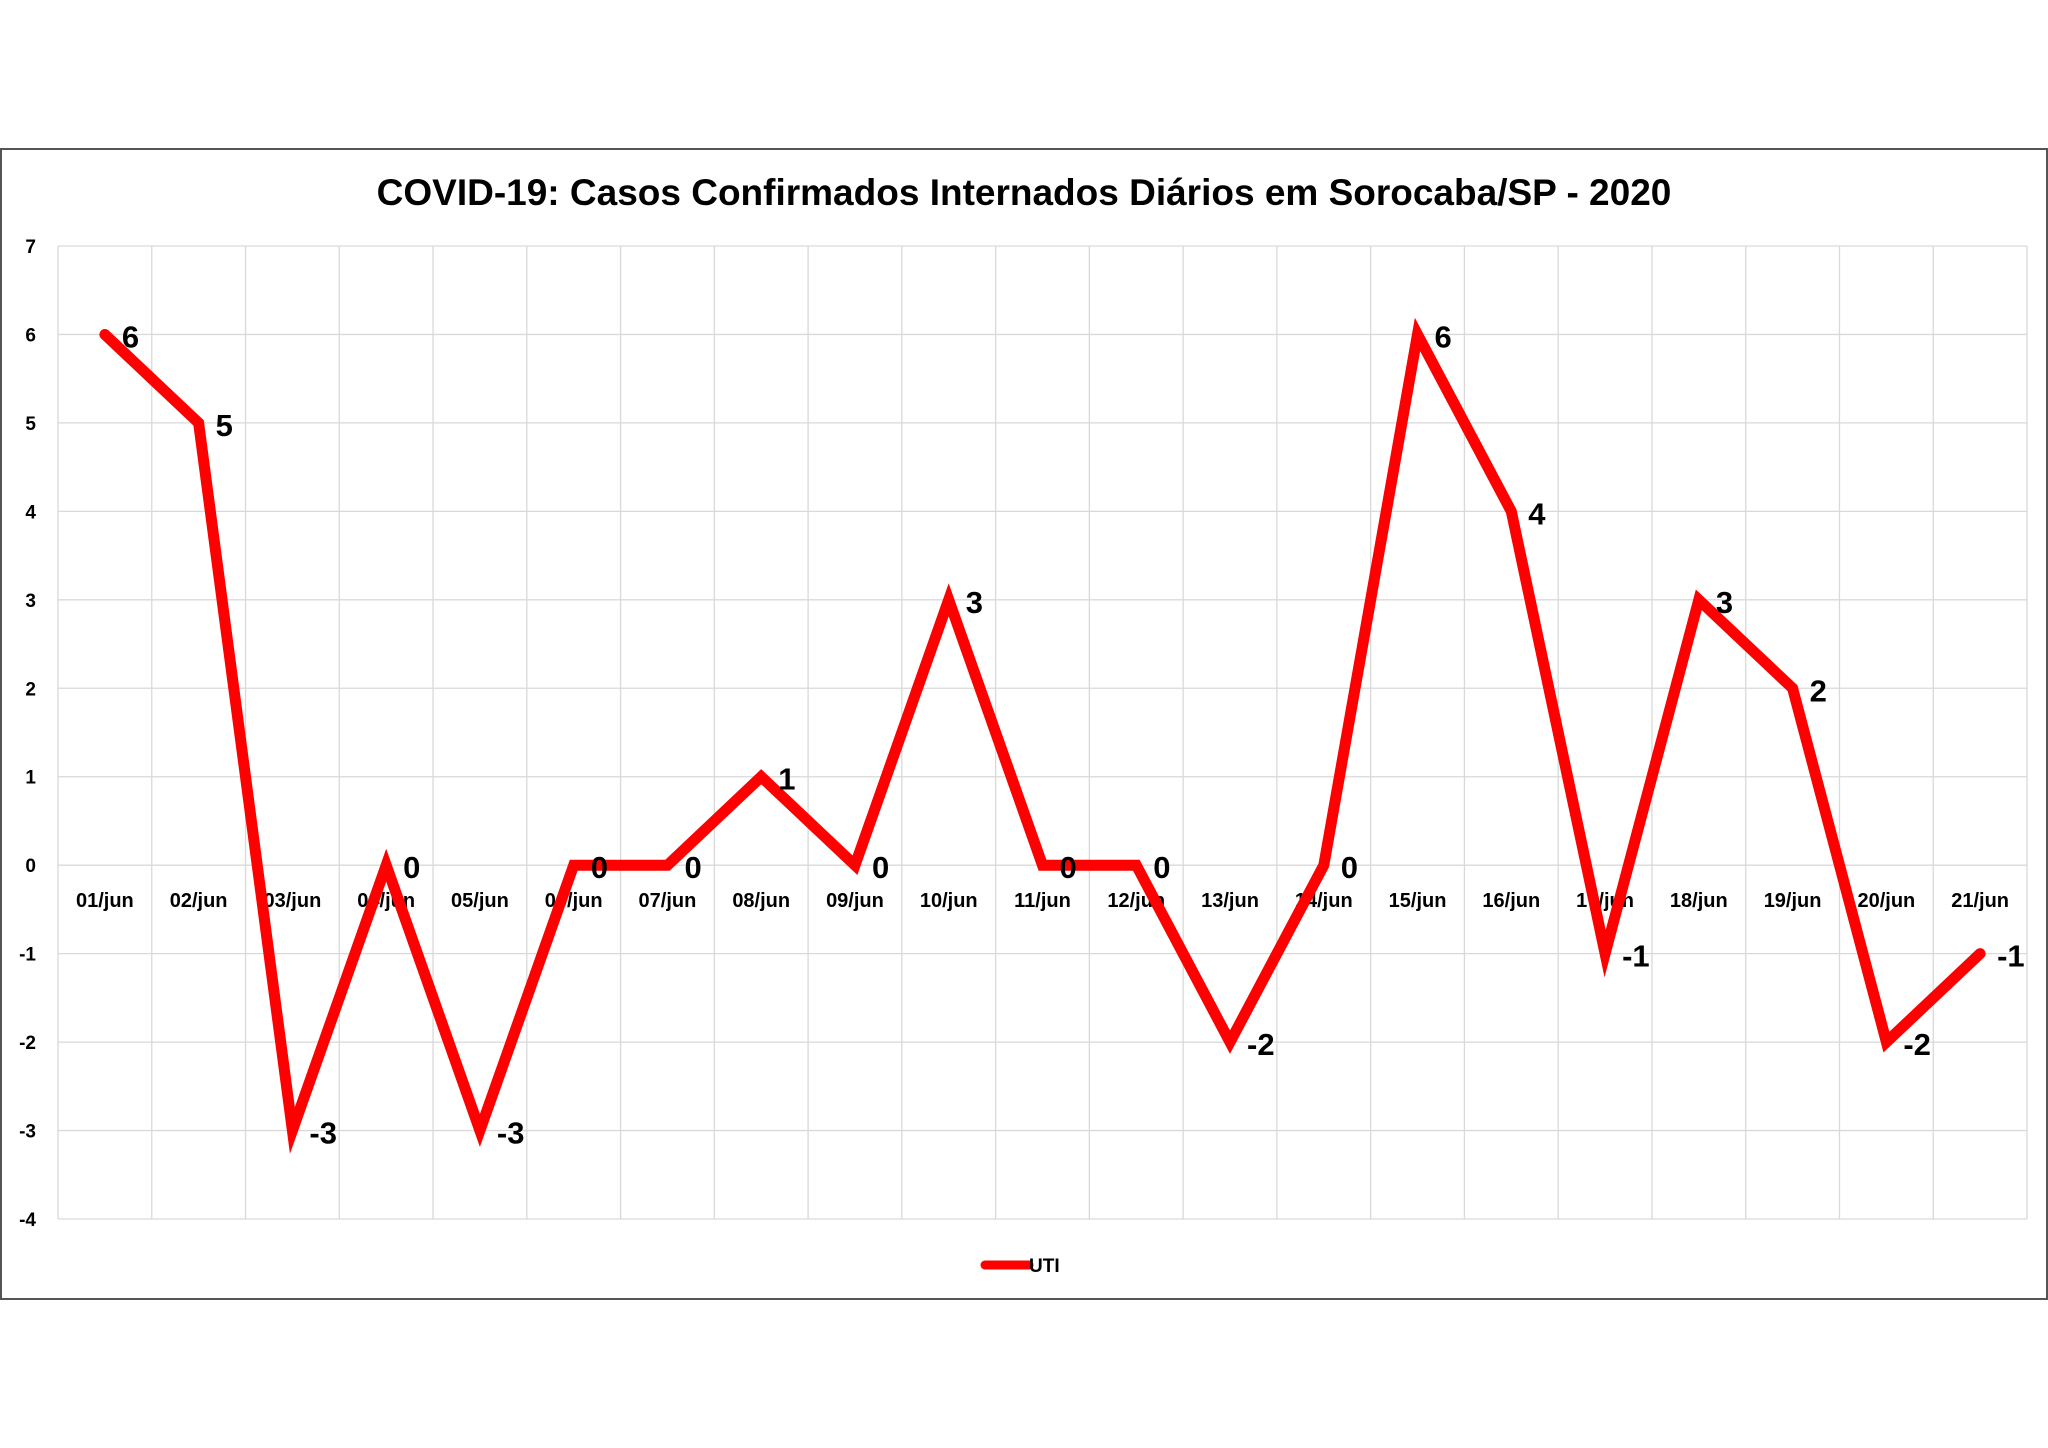 The height and width of the screenshot is (1448, 2048). Describe the element at coordinates (1886, 901) in the screenshot. I see `x-tick-label: 20/jun` at that location.